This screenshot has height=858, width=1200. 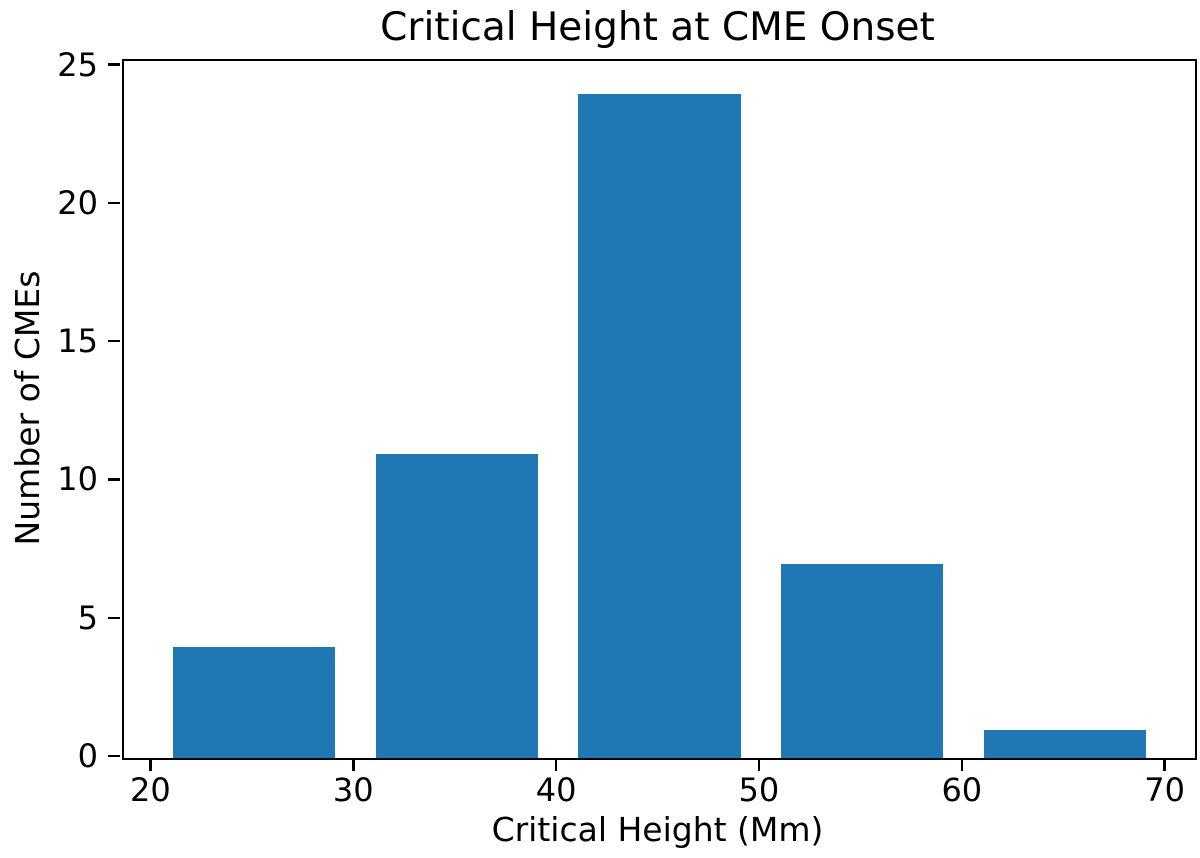 I want to click on y-tick-label: 10, so click(x=77, y=479).